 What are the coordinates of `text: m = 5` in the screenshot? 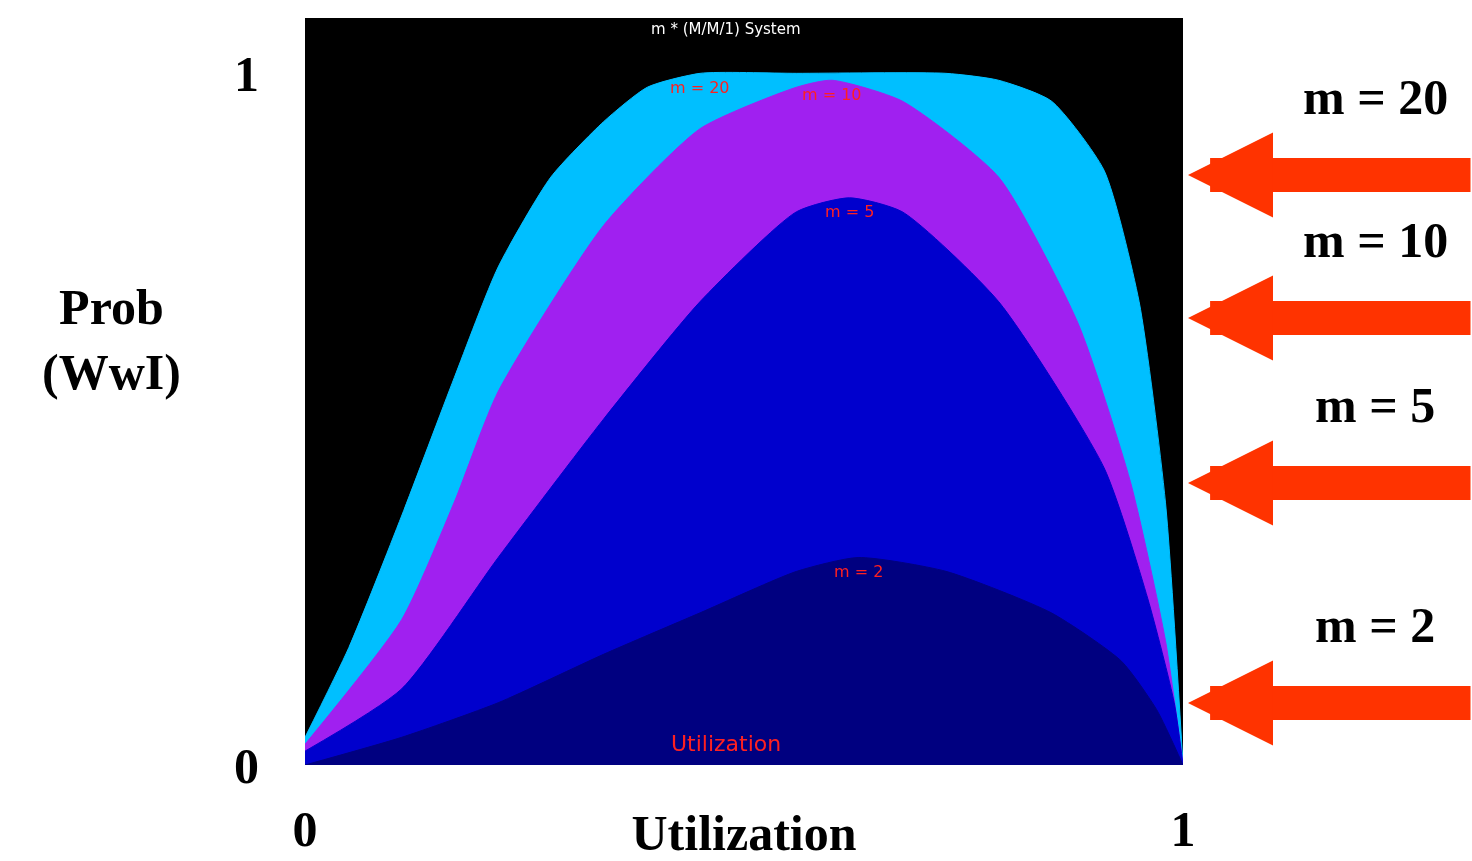 It's located at (1375, 405).